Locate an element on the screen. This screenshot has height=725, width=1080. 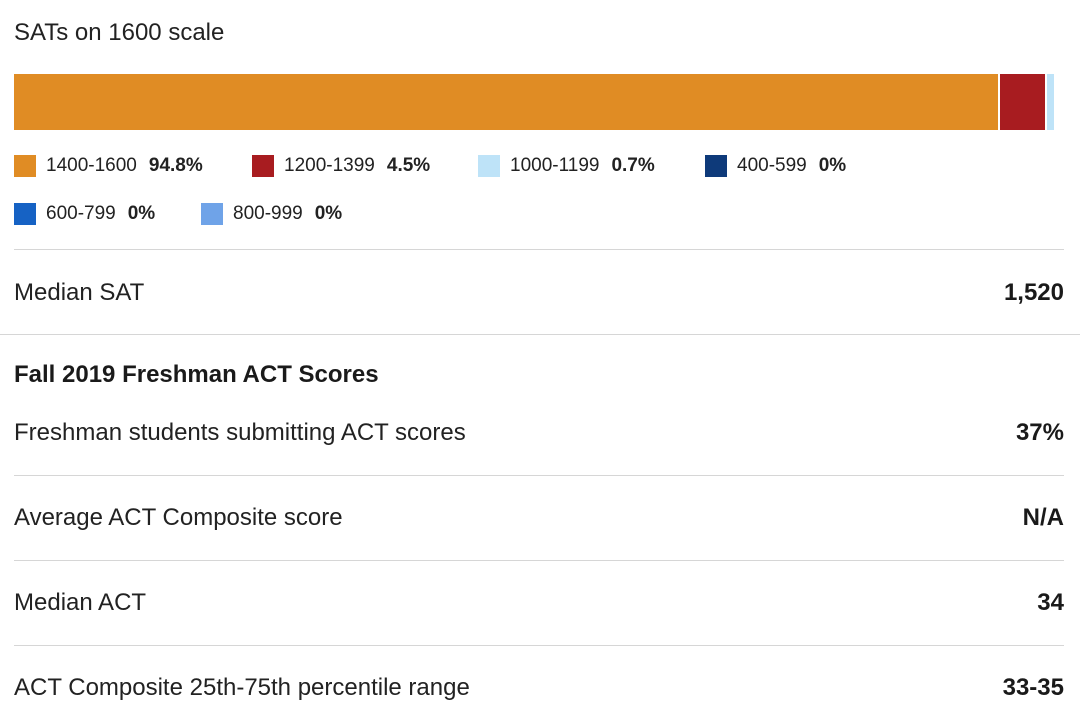
median-sat-label: Median SAT is located at coordinates (79, 292).